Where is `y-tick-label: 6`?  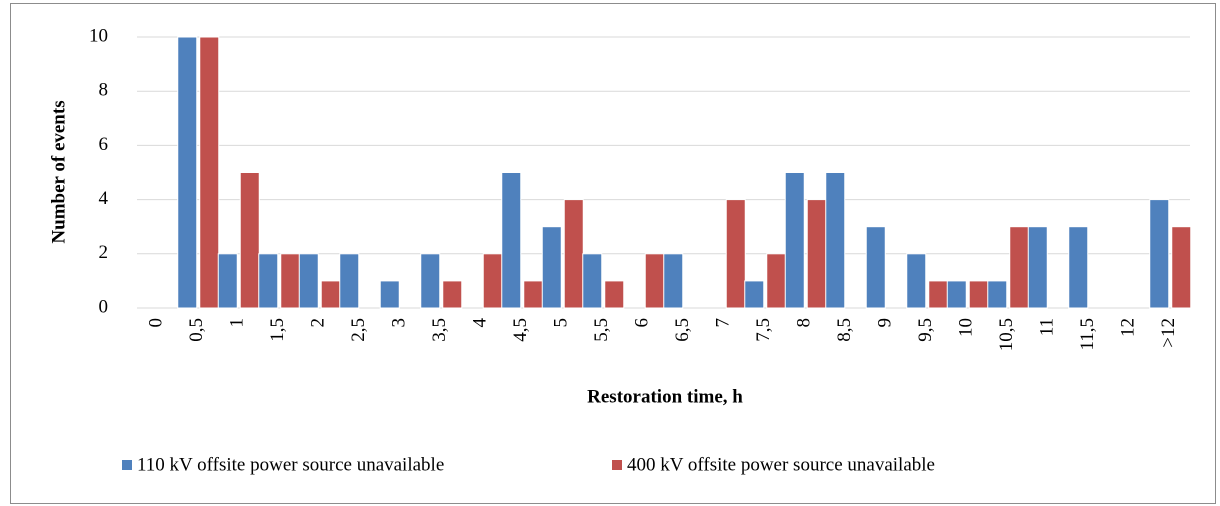
y-tick-label: 6 is located at coordinates (104, 144).